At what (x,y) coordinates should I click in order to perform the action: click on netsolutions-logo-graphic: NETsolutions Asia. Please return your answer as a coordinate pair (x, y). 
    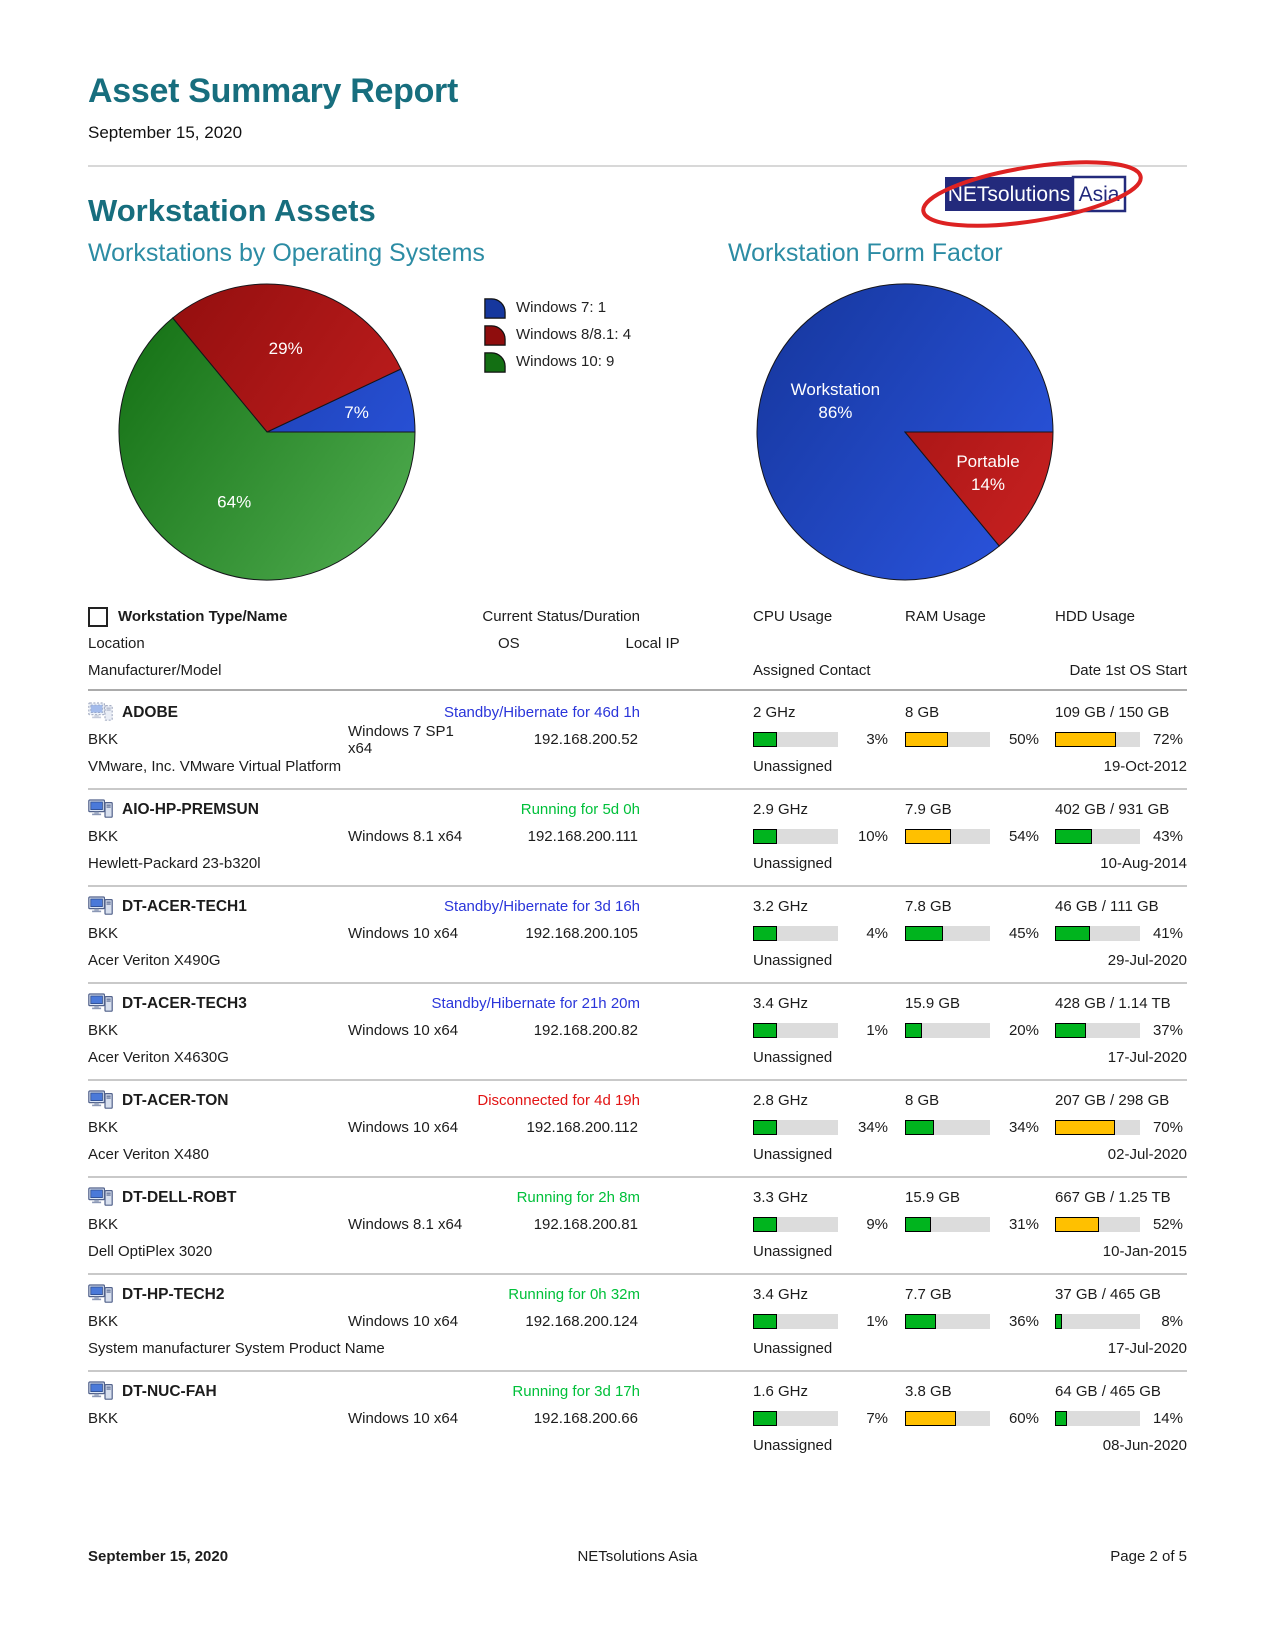
    Looking at the image, I should click on (1032, 194).